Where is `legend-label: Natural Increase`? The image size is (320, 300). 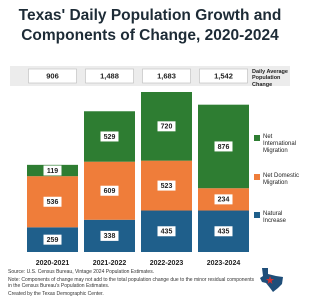 legend-label: Natural Increase is located at coordinates (275, 217).